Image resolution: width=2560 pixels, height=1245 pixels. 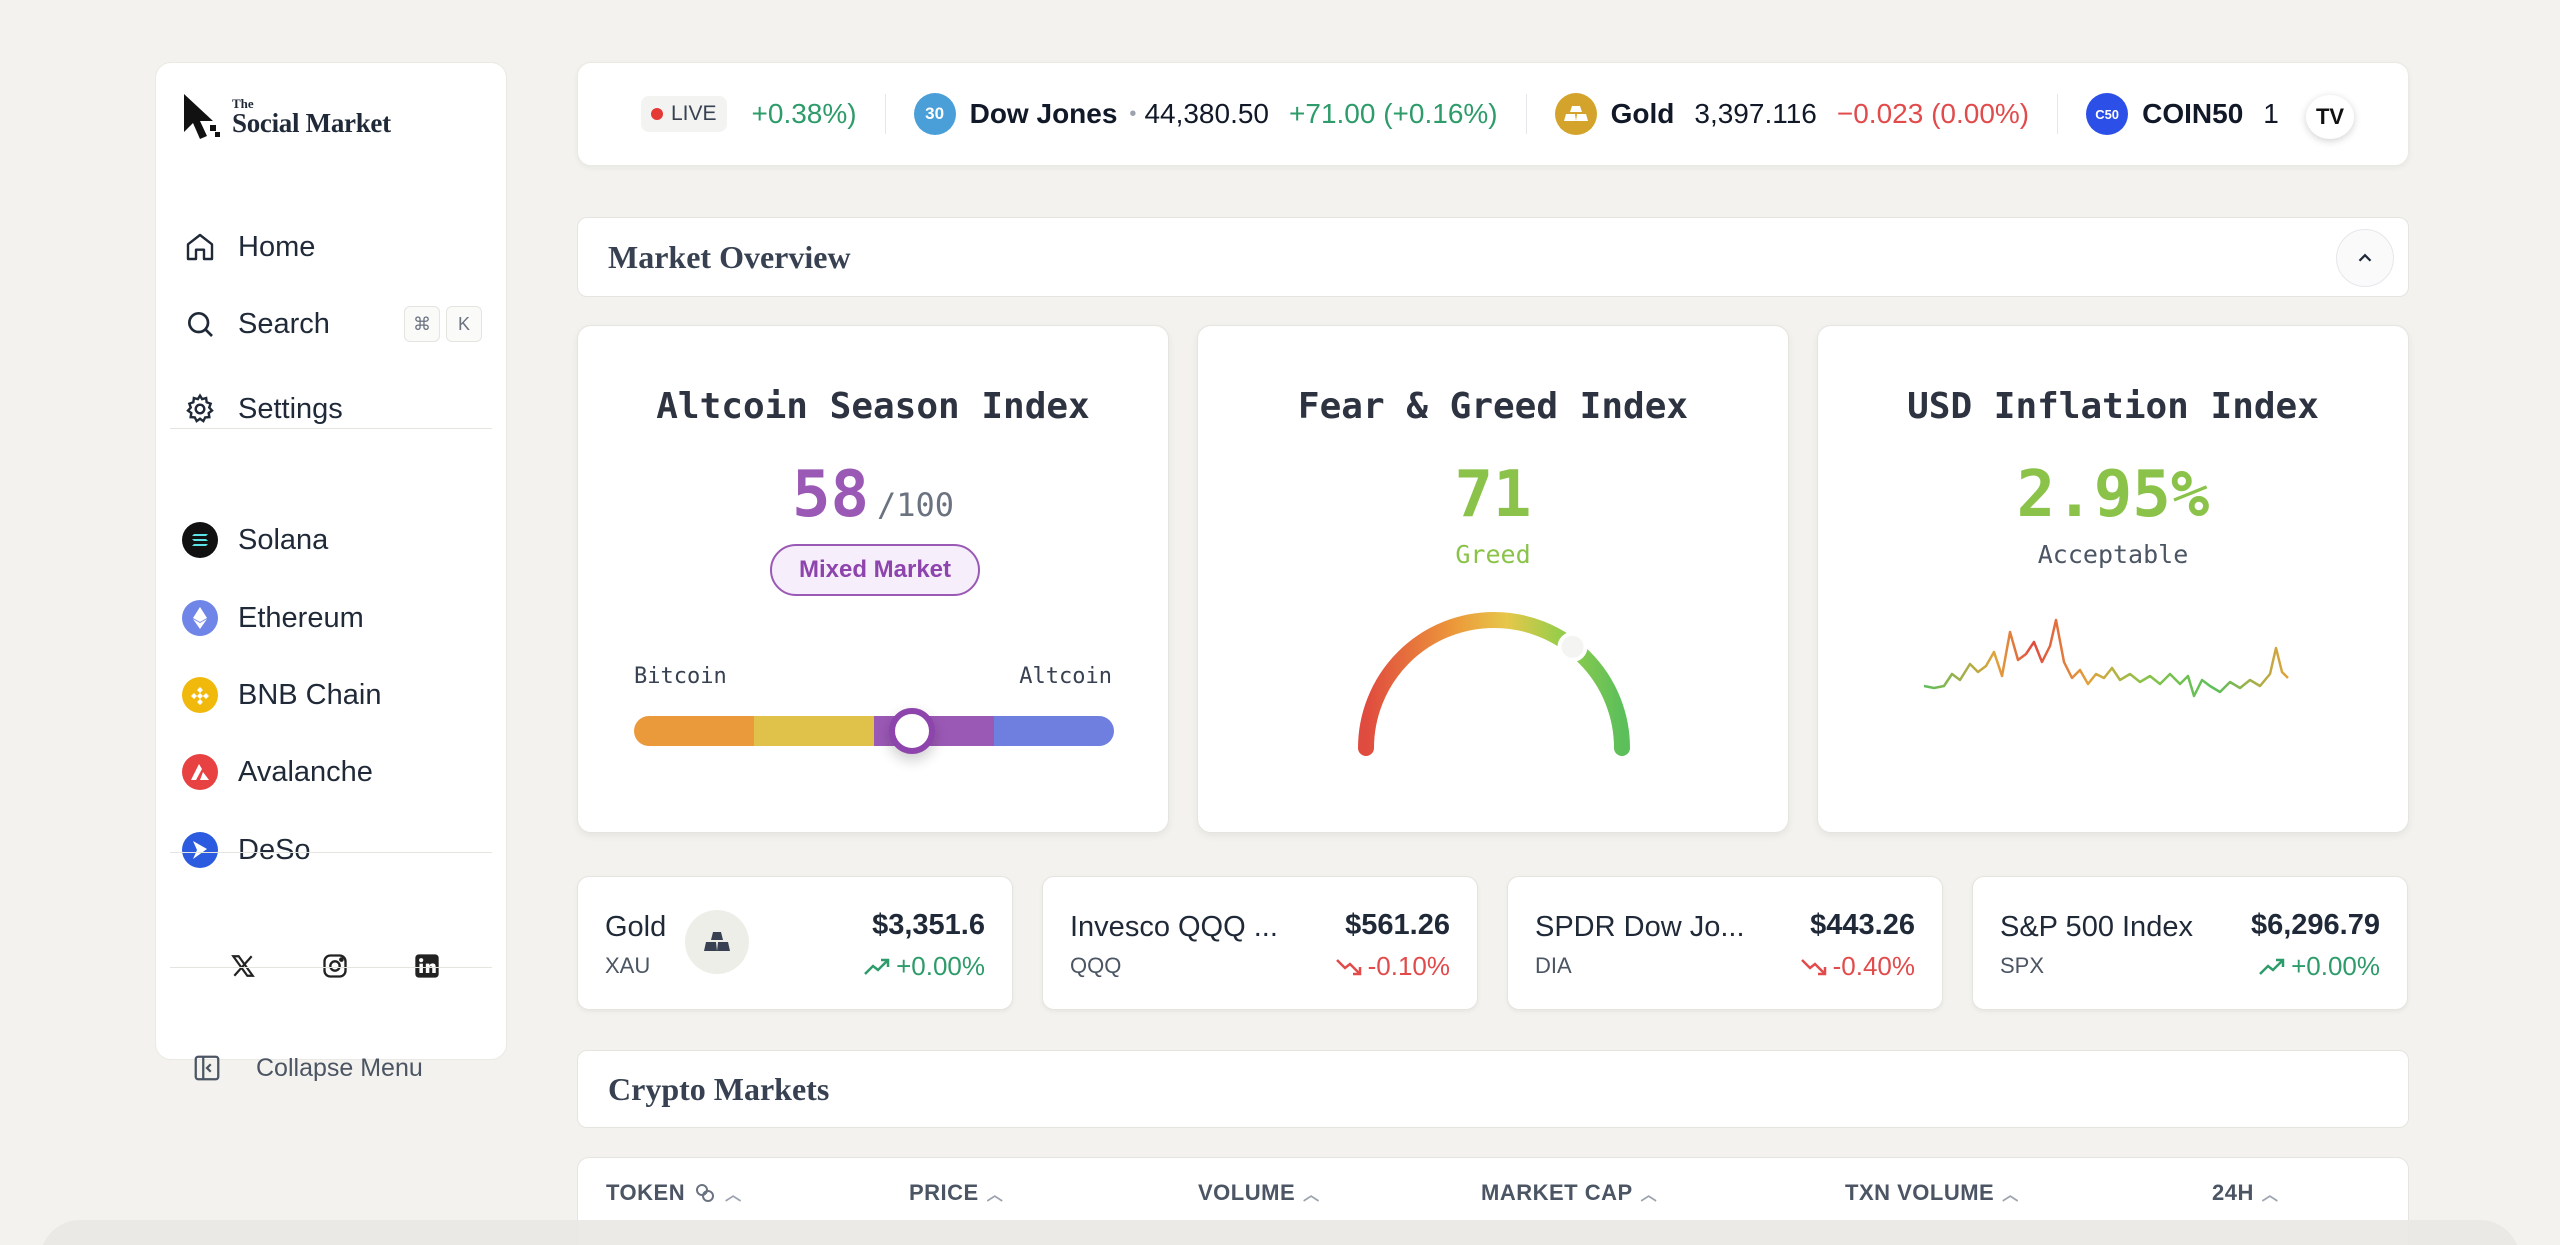 I want to click on deso-icon, so click(x=200, y=850).